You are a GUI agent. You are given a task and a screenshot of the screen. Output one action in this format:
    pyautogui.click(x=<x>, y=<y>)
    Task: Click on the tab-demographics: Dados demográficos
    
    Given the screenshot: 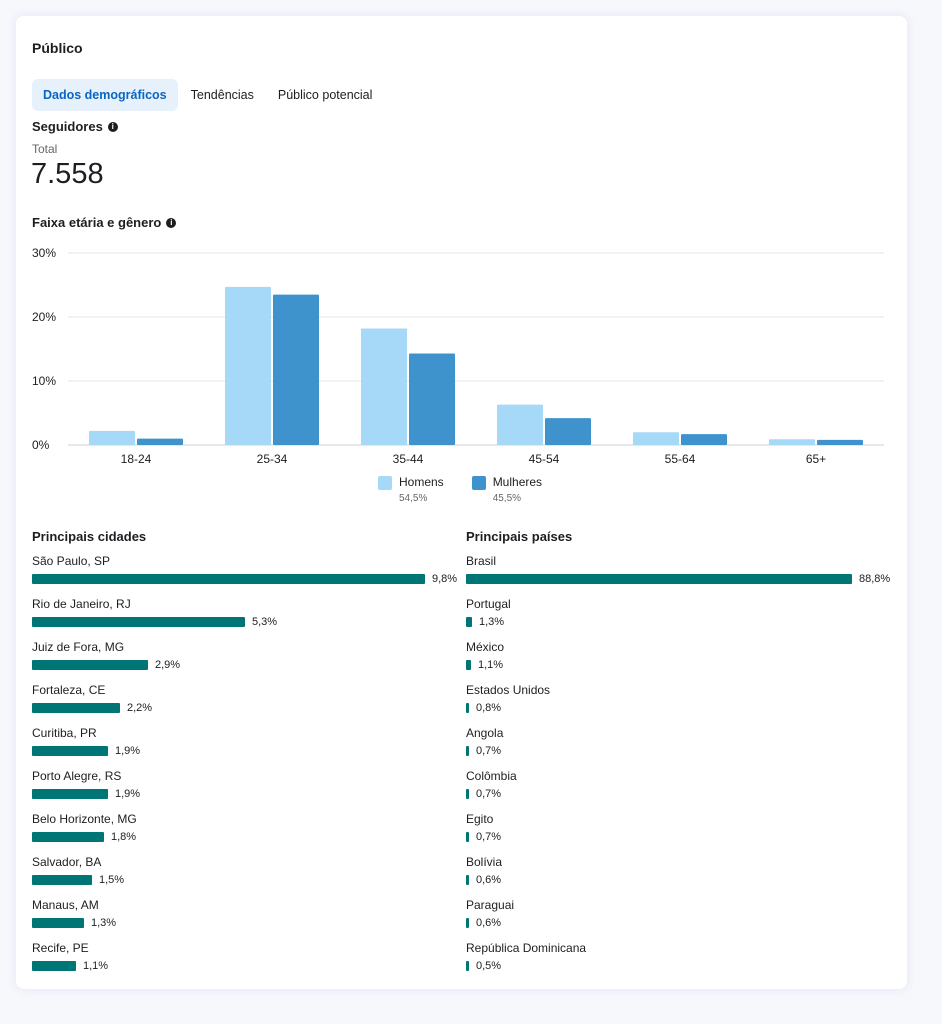 What is the action you would take?
    pyautogui.click(x=105, y=95)
    